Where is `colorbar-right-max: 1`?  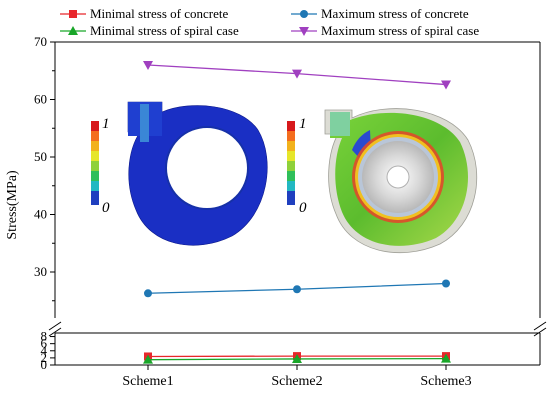
colorbar-right-max: 1 is located at coordinates (303, 124).